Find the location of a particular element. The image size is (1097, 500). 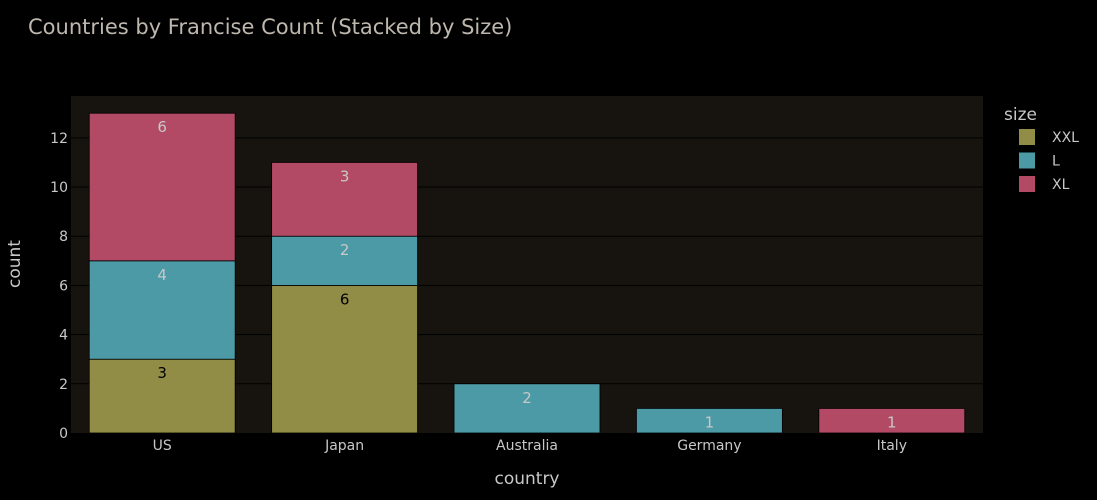

legend-label: XXL is located at coordinates (1065, 138).